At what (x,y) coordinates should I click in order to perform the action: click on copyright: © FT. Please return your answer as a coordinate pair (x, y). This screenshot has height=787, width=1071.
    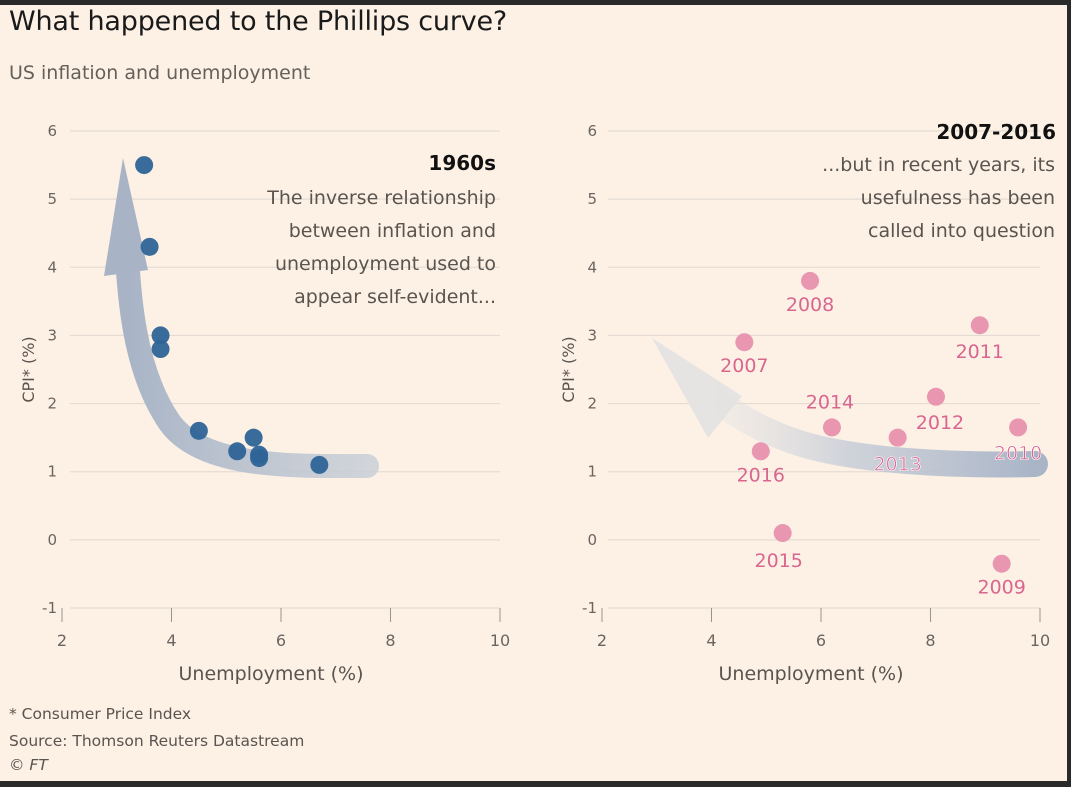
    Looking at the image, I should click on (28, 765).